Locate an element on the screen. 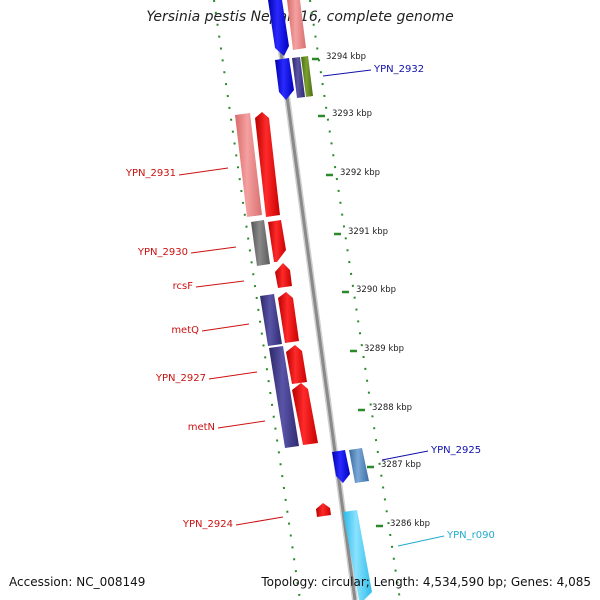 The height and width of the screenshot is (600, 600). gene-label: YPN_2925 is located at coordinates (455, 450).